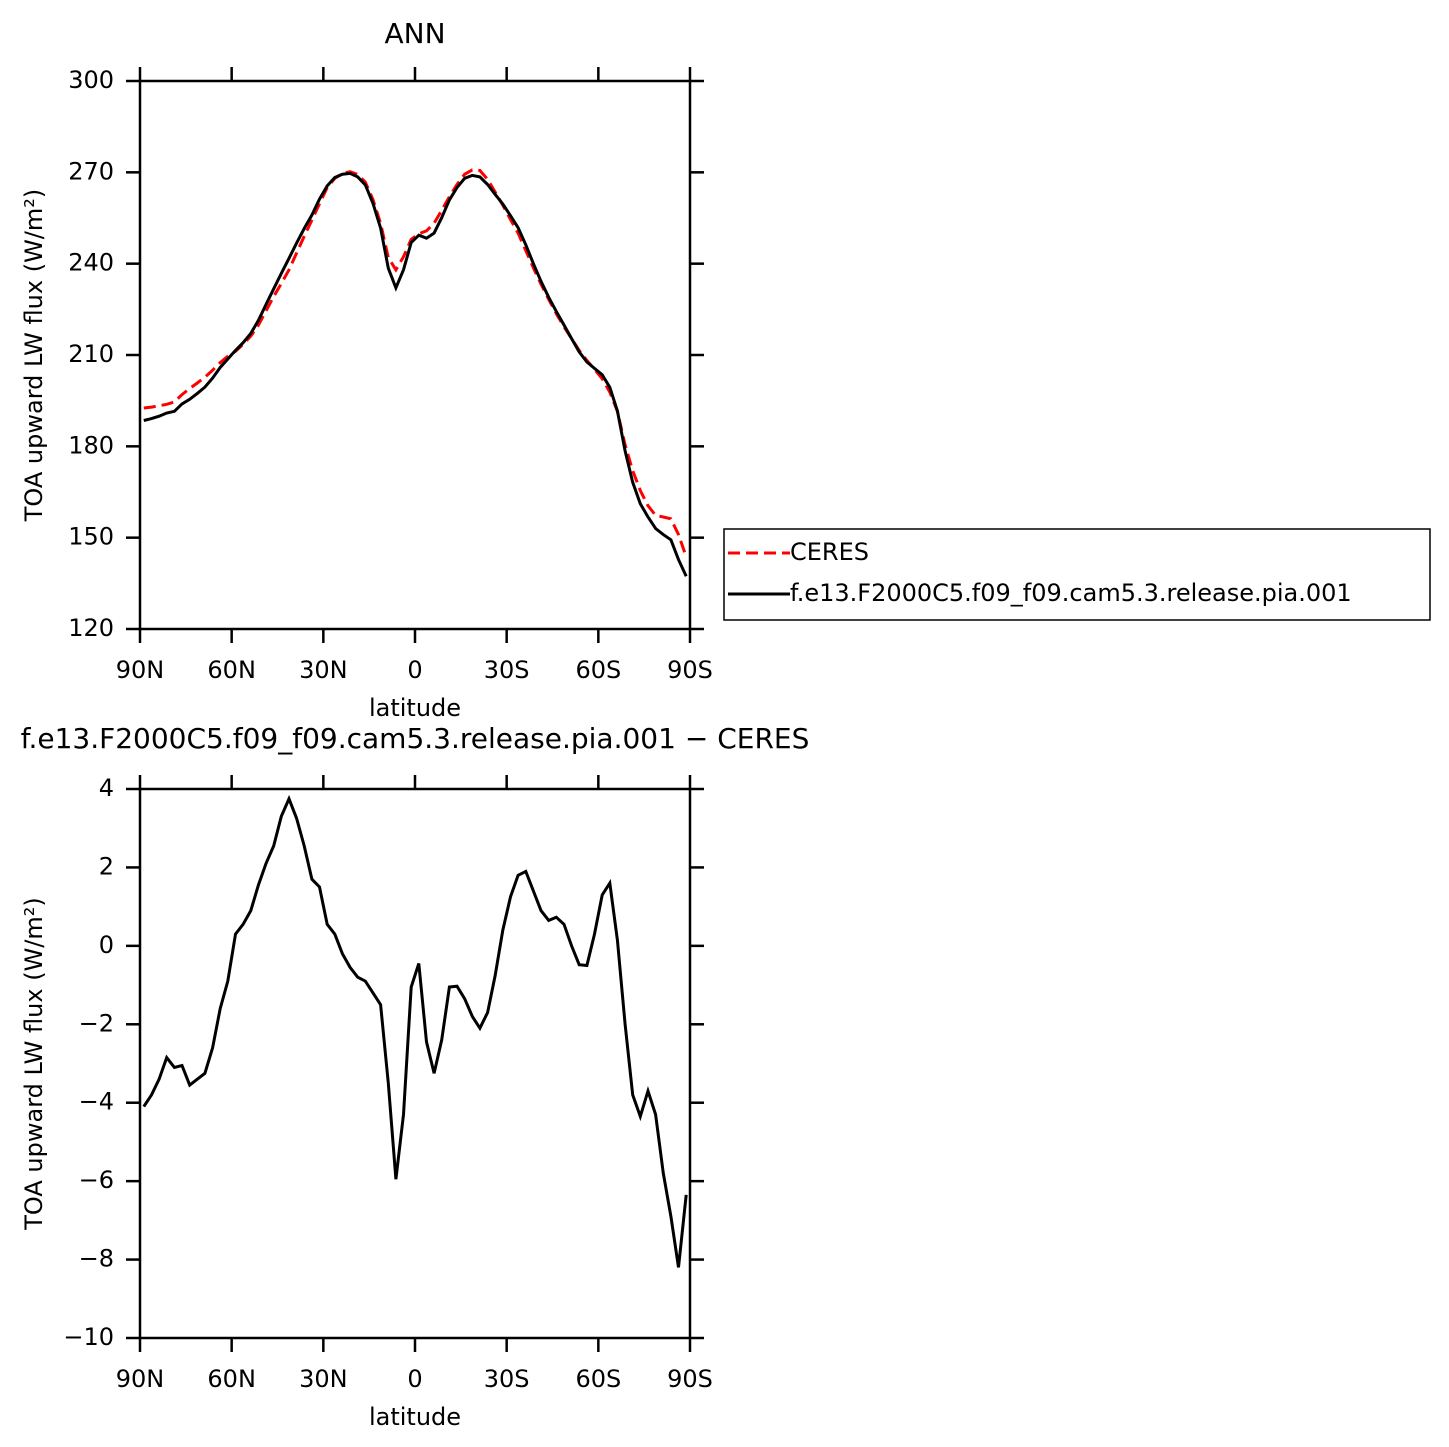 The height and width of the screenshot is (1447, 1449). What do you see at coordinates (96, 1102) in the screenshot?
I see `y-tick-label: −4` at bounding box center [96, 1102].